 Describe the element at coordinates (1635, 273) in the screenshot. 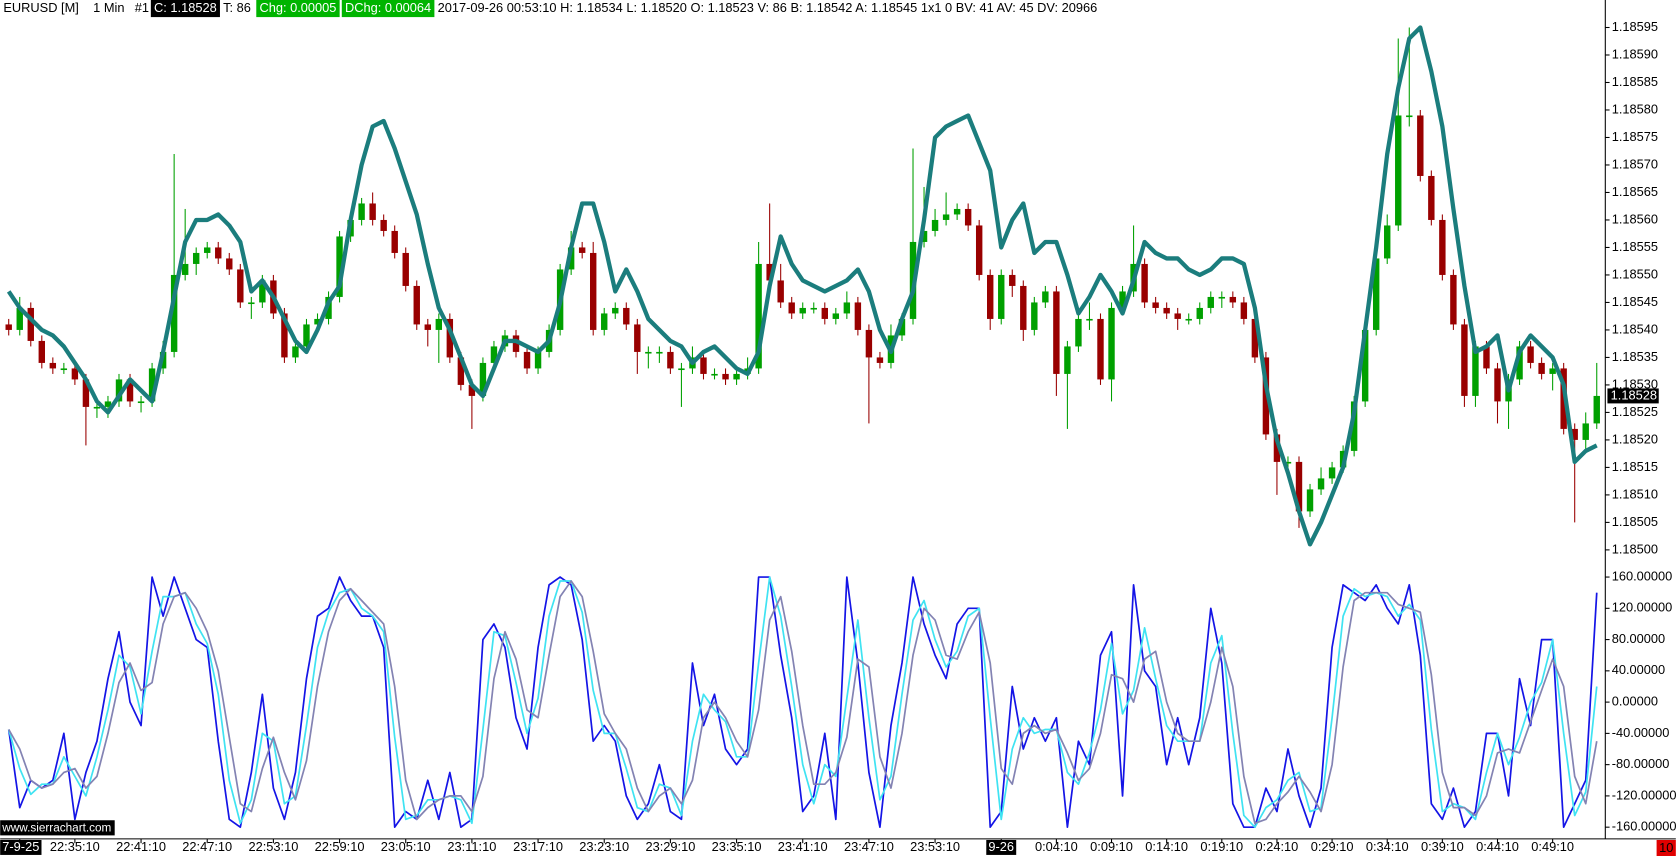

I see `y-tick-label: 1.18550` at that location.